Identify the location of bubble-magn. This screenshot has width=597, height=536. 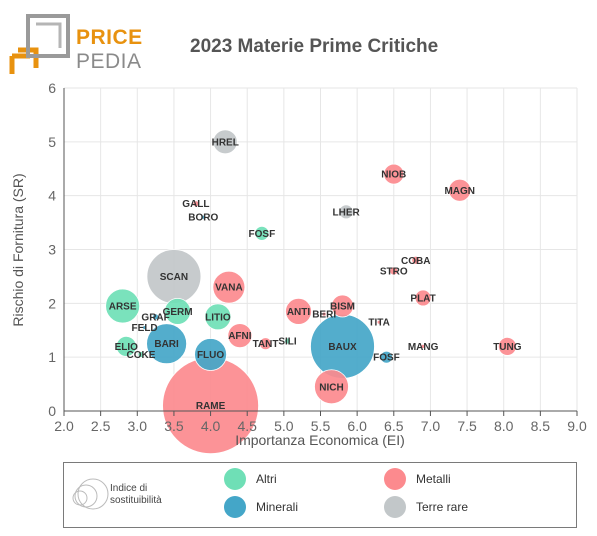
(460, 190).